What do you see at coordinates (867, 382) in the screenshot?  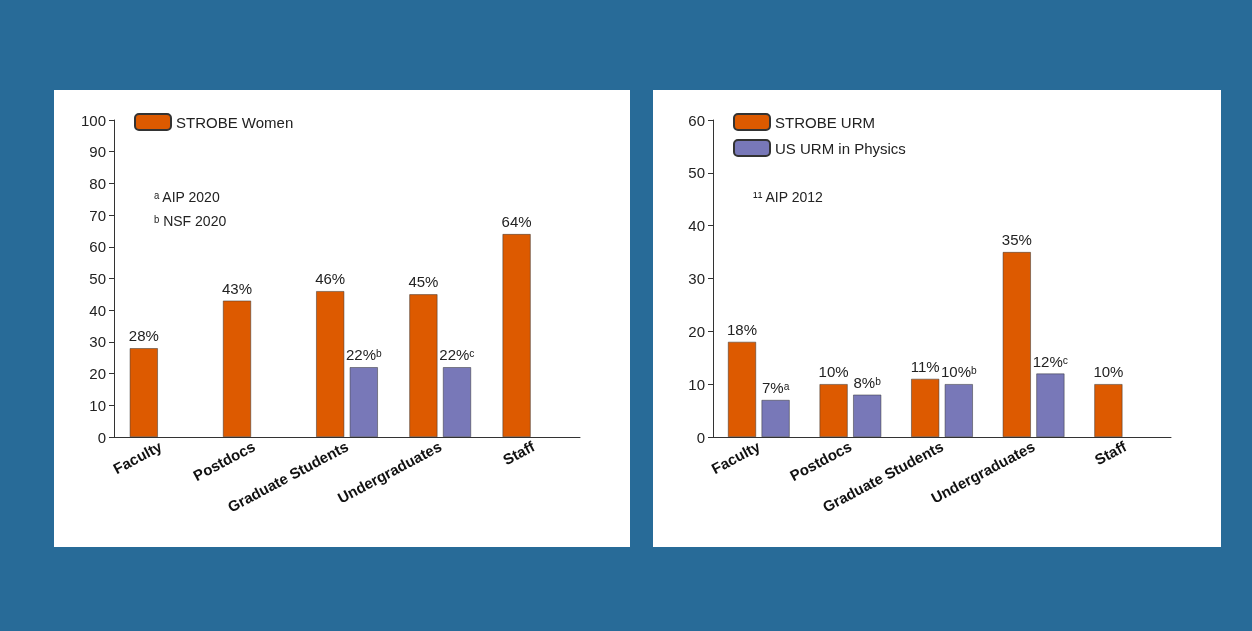 I see `data-label: 8%ᵇ` at bounding box center [867, 382].